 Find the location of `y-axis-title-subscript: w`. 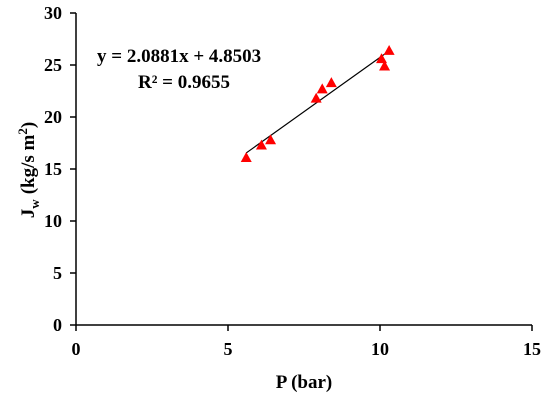

y-axis-title-subscript: w is located at coordinates (34, 204).